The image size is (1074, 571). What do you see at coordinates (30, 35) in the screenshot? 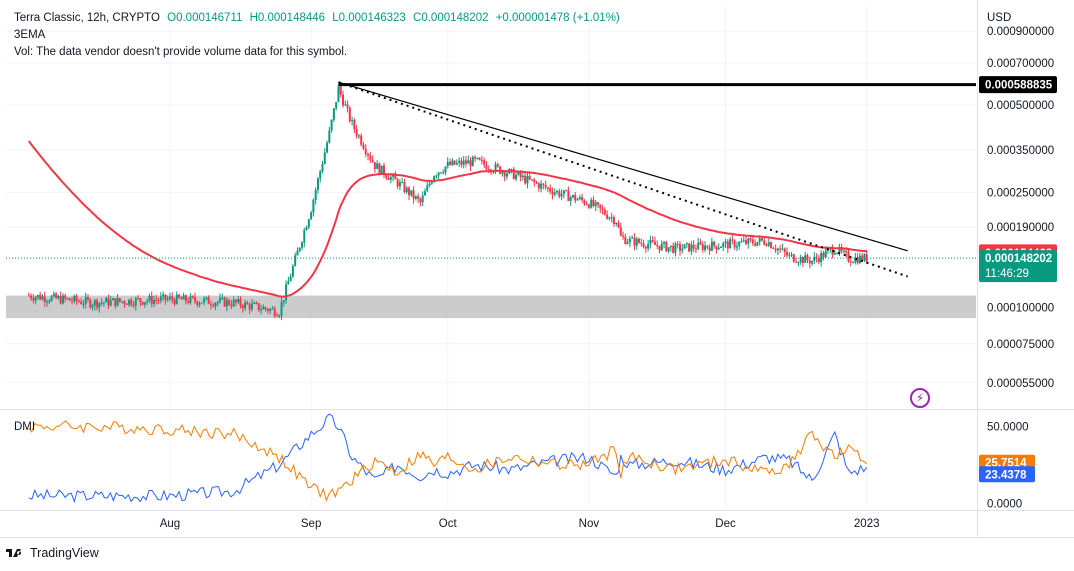
I see `indicator-legend-3ema: 3EMA` at bounding box center [30, 35].